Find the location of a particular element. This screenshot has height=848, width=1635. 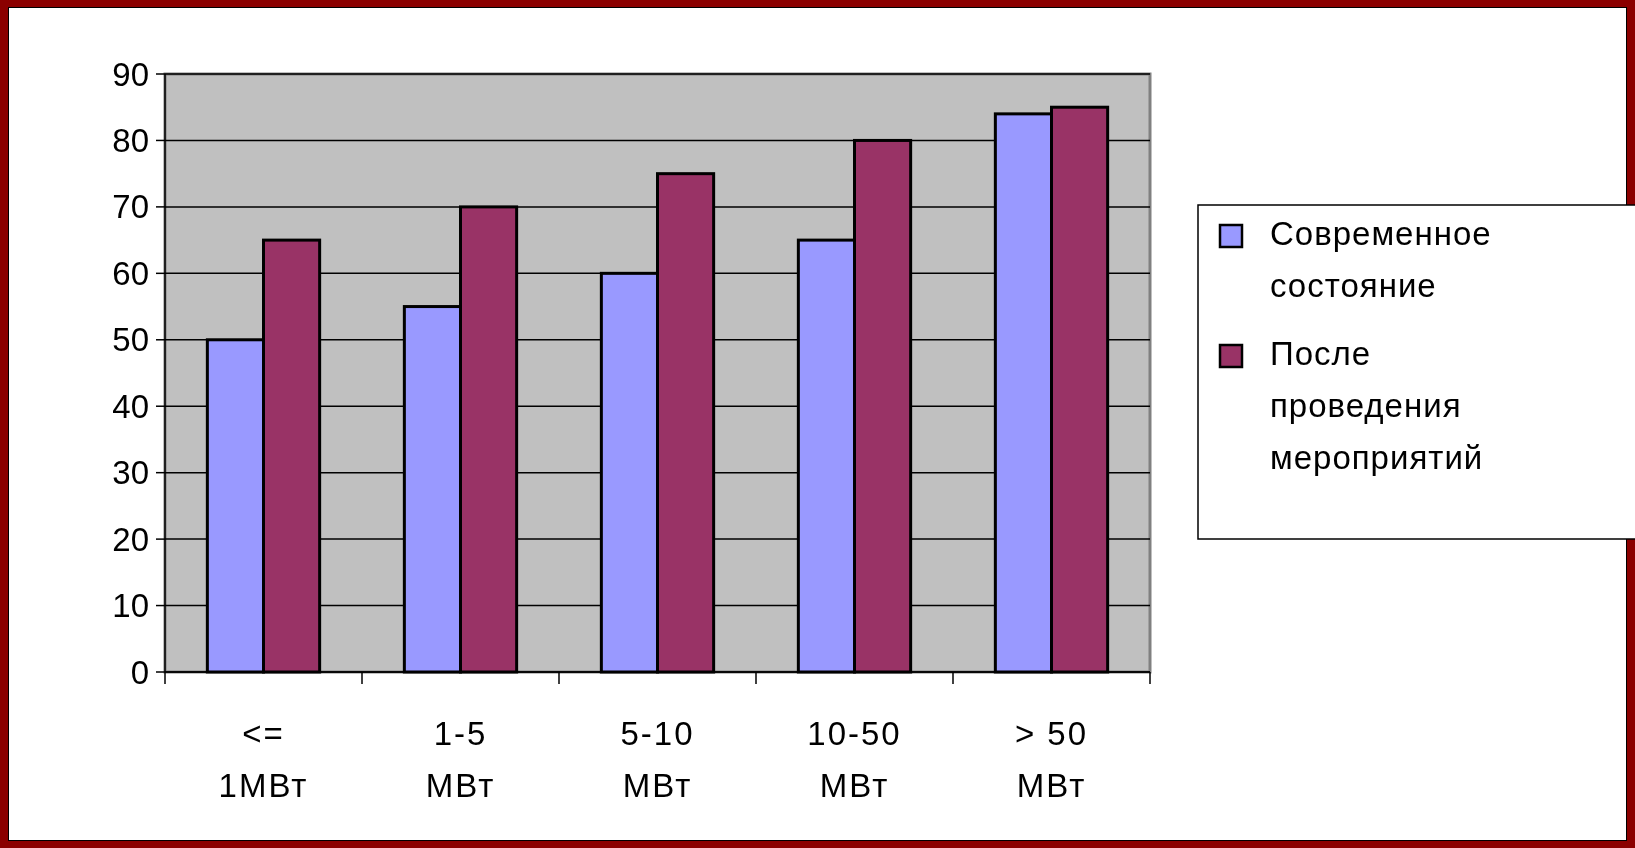

y-tick-label: 90 is located at coordinates (130, 74).